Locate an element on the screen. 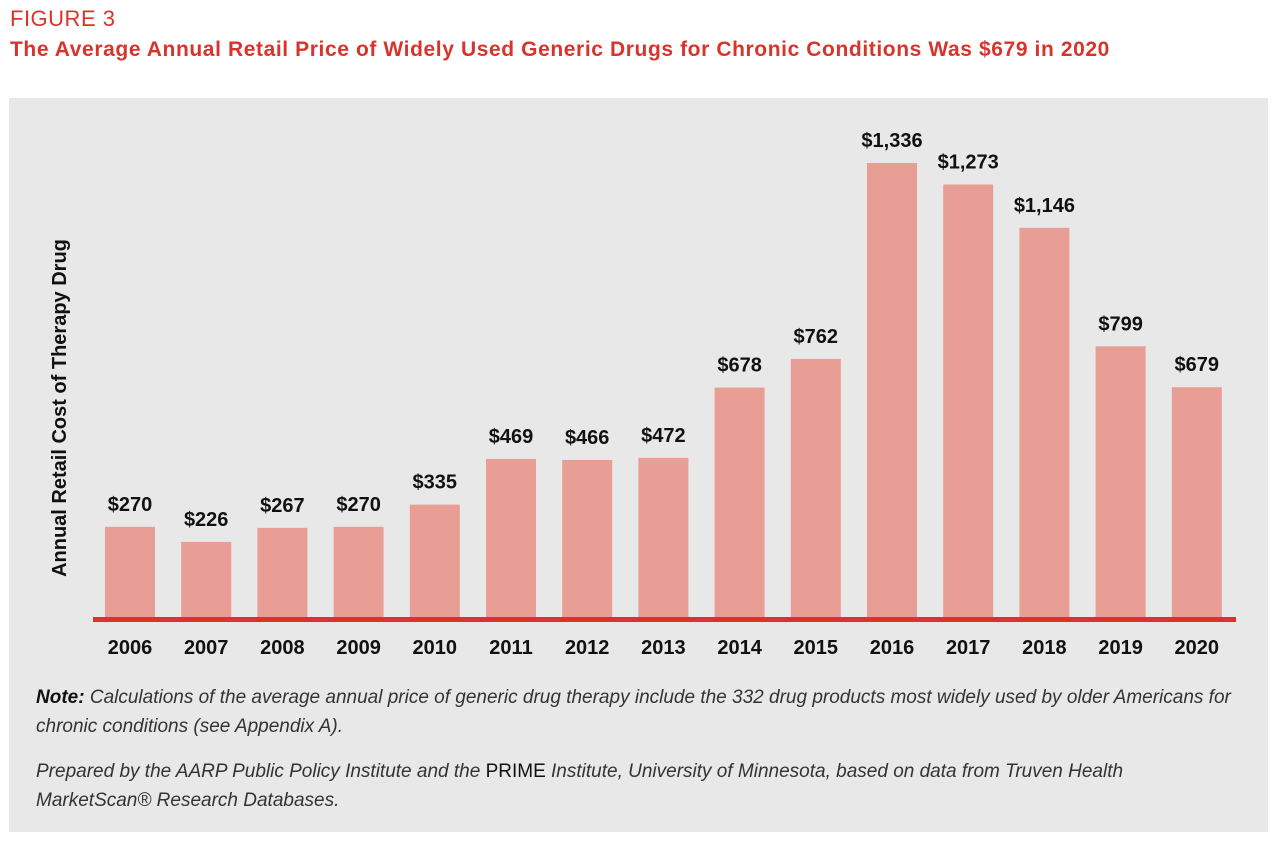 Image resolution: width=1280 pixels, height=844 pixels. bar-2014 is located at coordinates (739, 503).